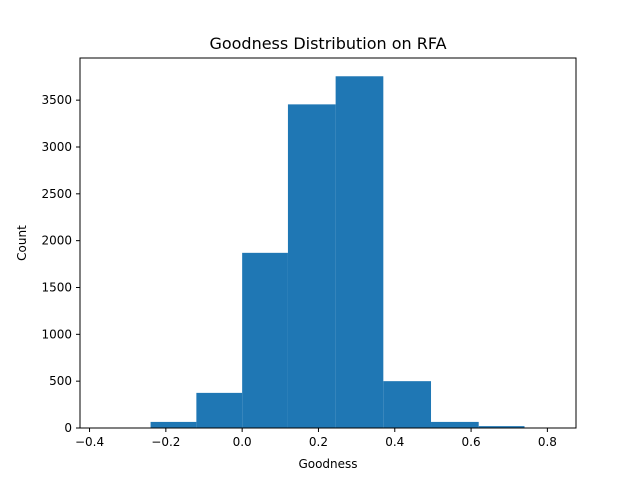 The image size is (640, 480). Describe the element at coordinates (60, 381) in the screenshot. I see `y-tick-label: 500` at that location.